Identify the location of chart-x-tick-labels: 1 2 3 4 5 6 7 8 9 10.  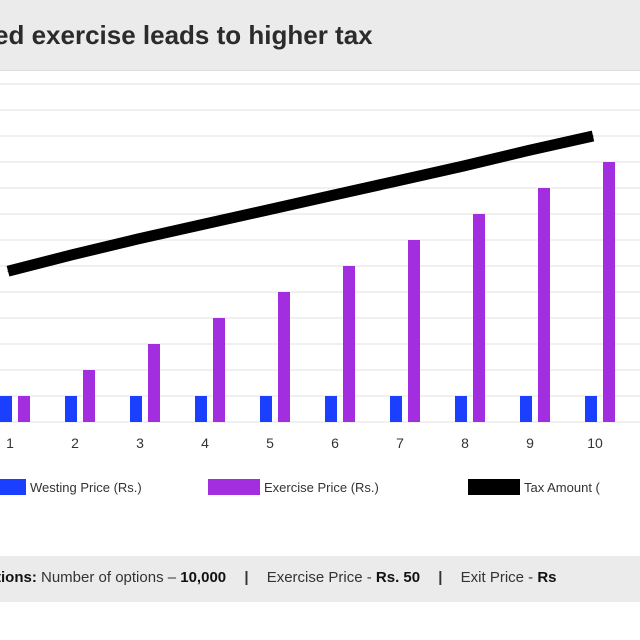
(304, 443).